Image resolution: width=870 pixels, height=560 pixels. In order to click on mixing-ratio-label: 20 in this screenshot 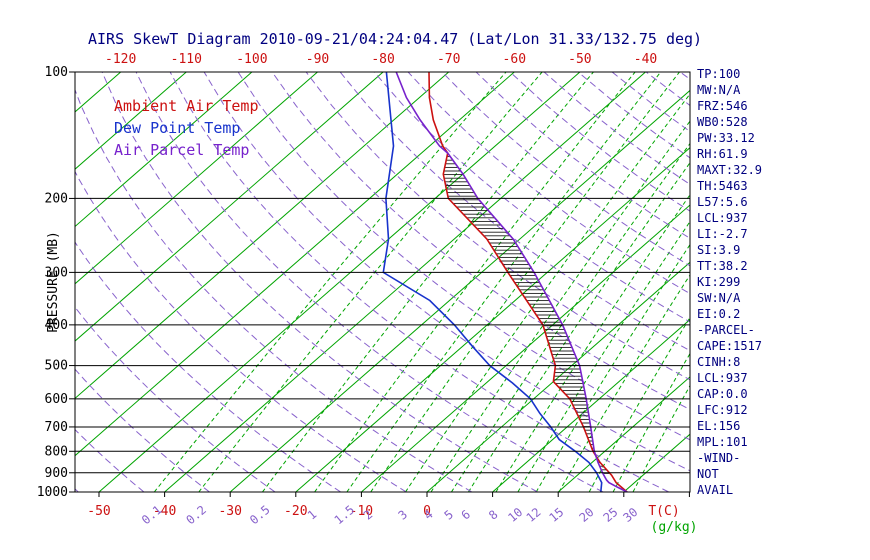, I will do `click(587, 515)`.